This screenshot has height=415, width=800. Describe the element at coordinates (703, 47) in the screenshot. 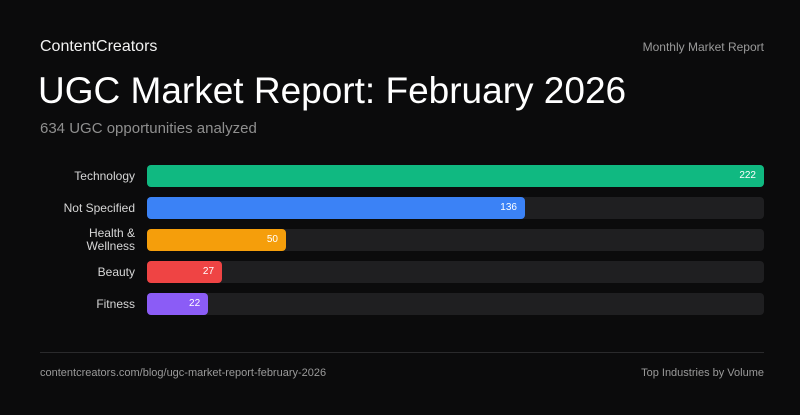

I see `report-type-label: Monthly Market Report` at that location.